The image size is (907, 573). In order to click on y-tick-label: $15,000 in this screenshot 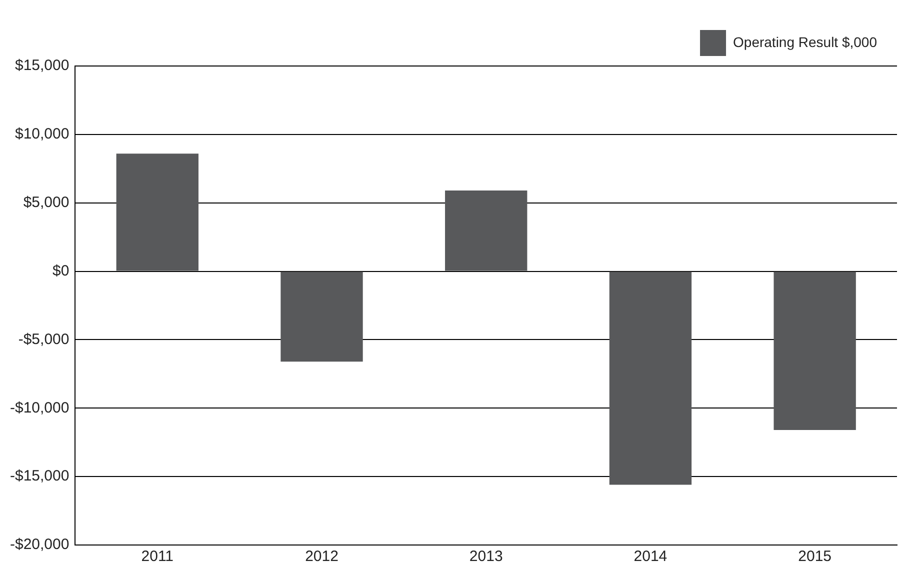, I will do `click(42, 65)`.